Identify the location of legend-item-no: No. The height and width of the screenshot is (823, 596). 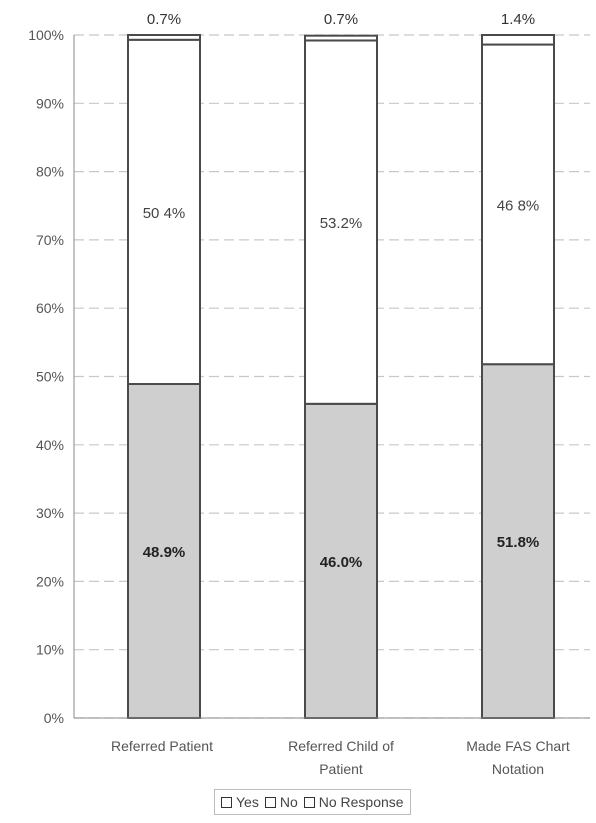
(281, 802).